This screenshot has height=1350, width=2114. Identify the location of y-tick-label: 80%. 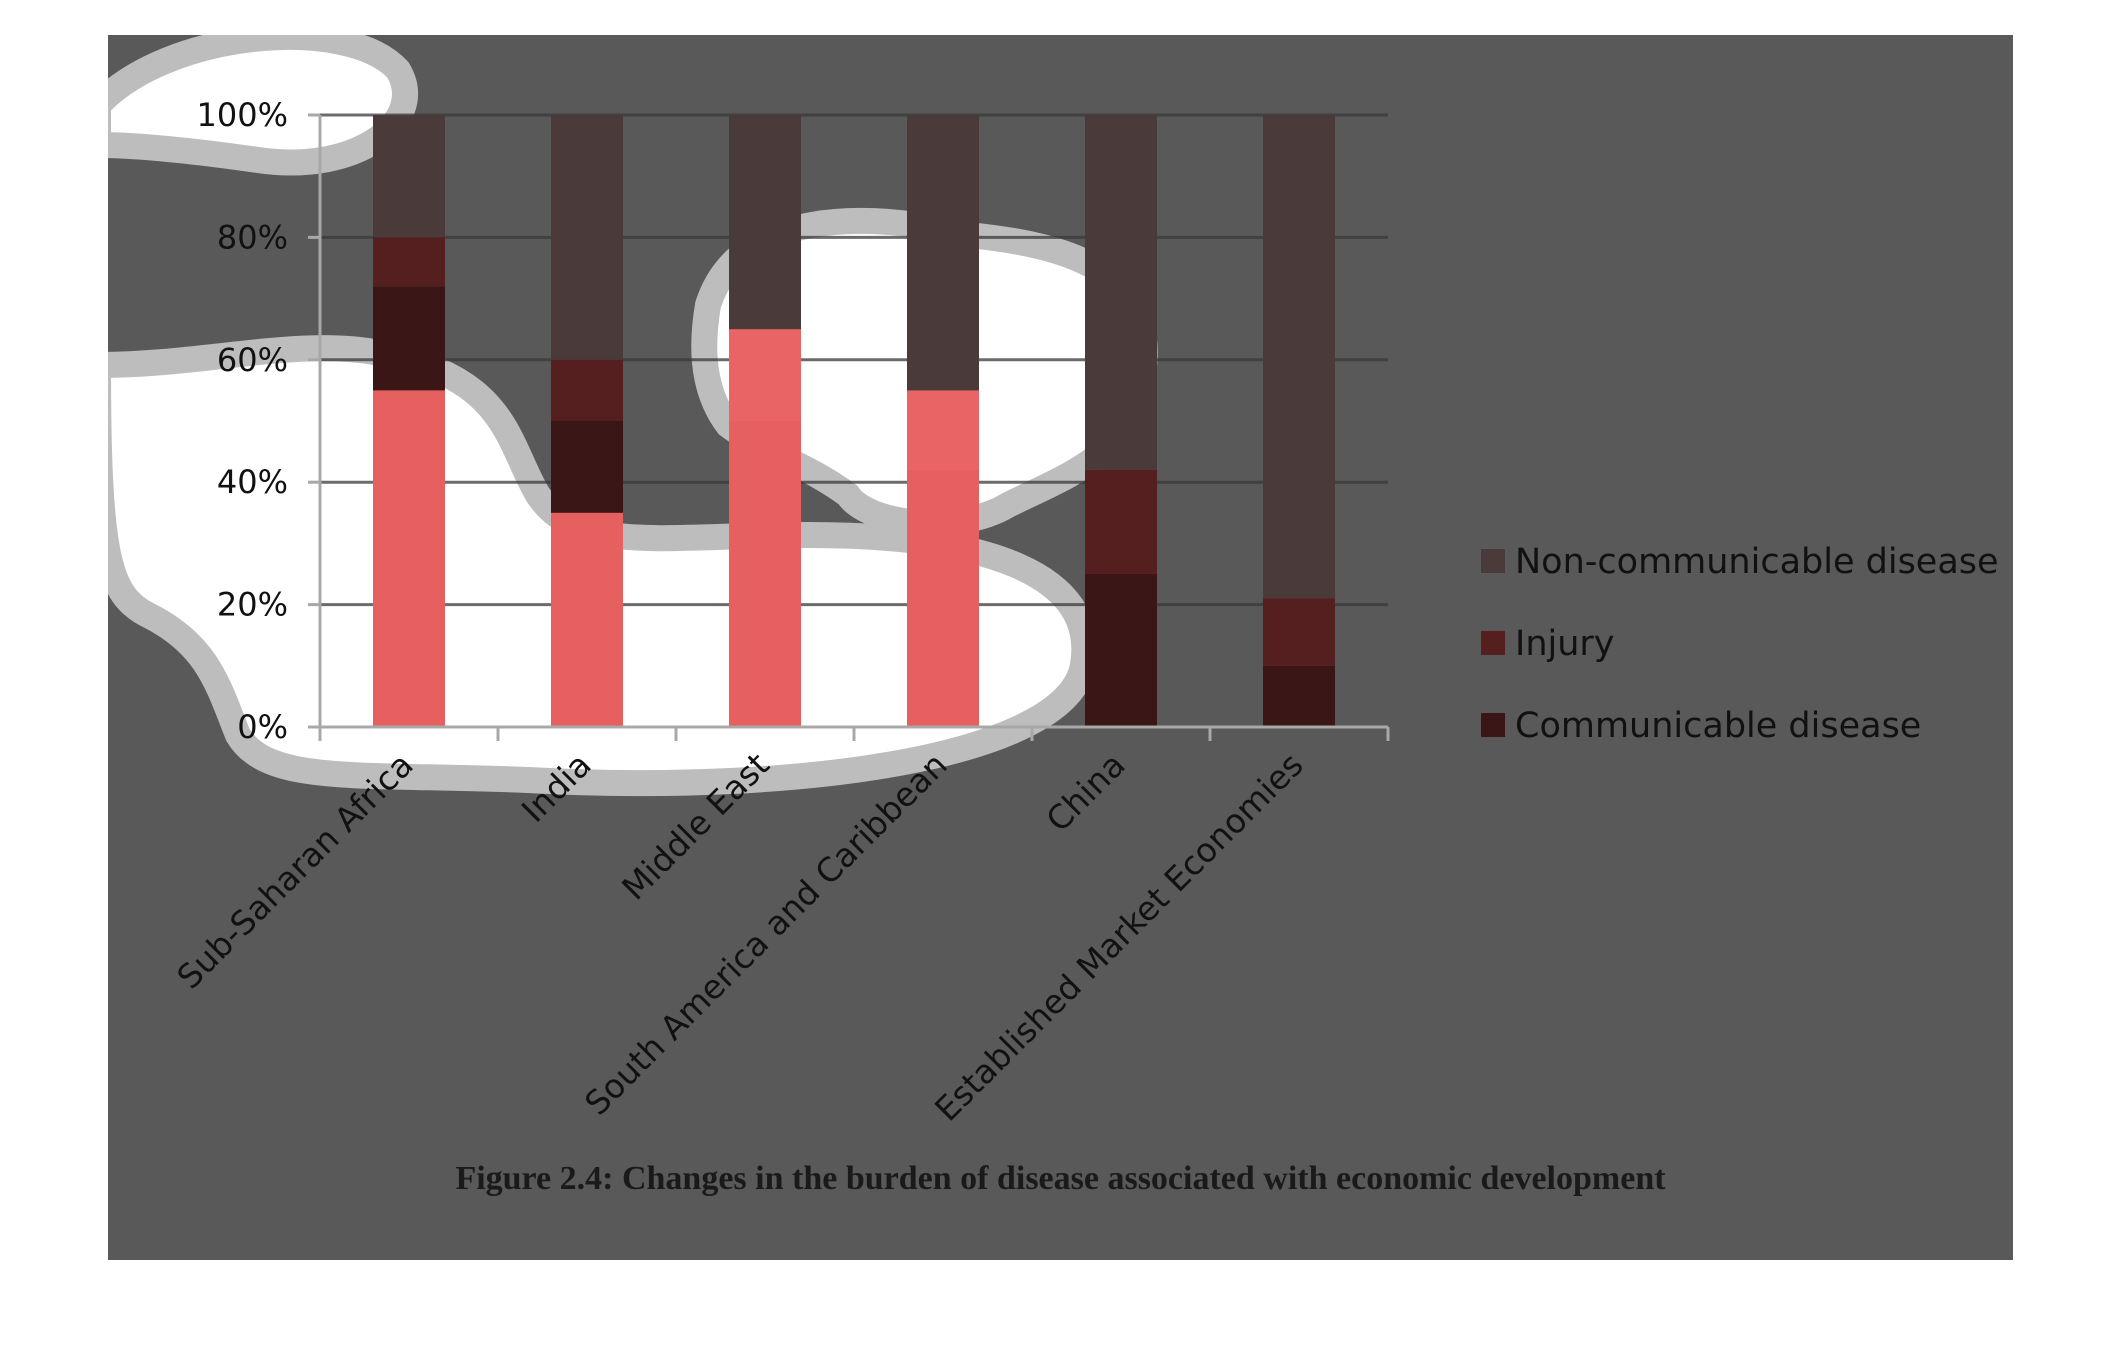
(252, 237).